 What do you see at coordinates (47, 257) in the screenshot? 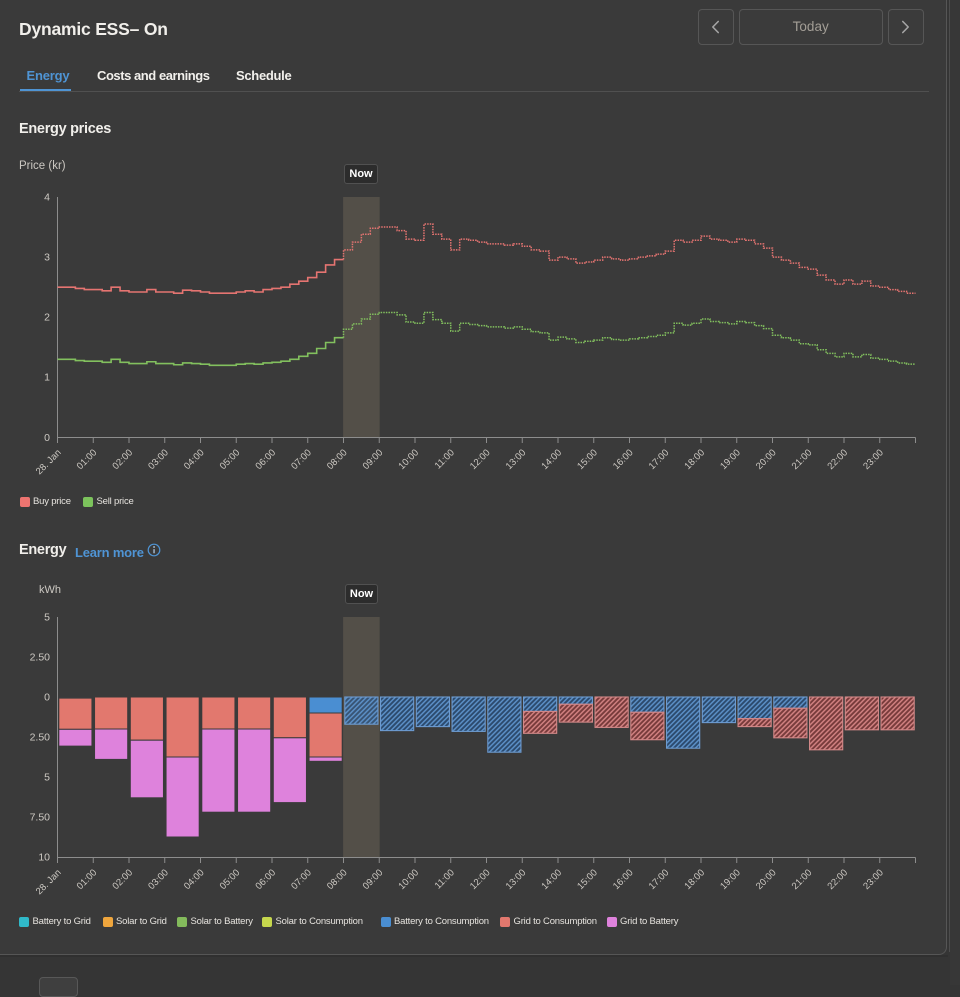
I see `svg-text: 3` at bounding box center [47, 257].